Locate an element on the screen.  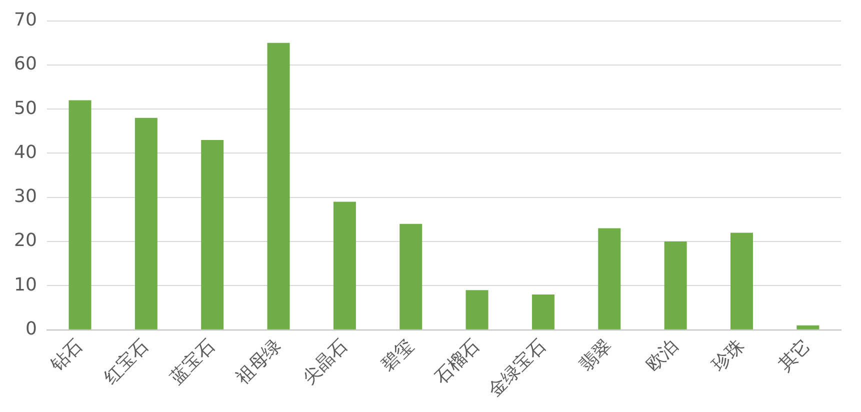
y-tick-label: 70 is located at coordinates (25, 19).